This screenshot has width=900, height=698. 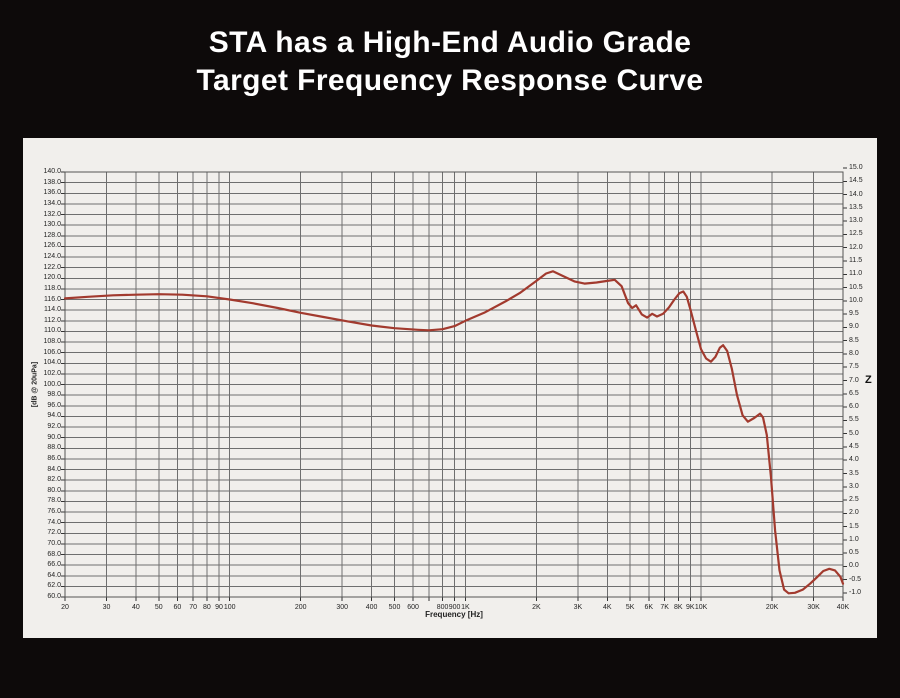 I want to click on y-left-tick-label: 126.0, so click(x=52, y=246).